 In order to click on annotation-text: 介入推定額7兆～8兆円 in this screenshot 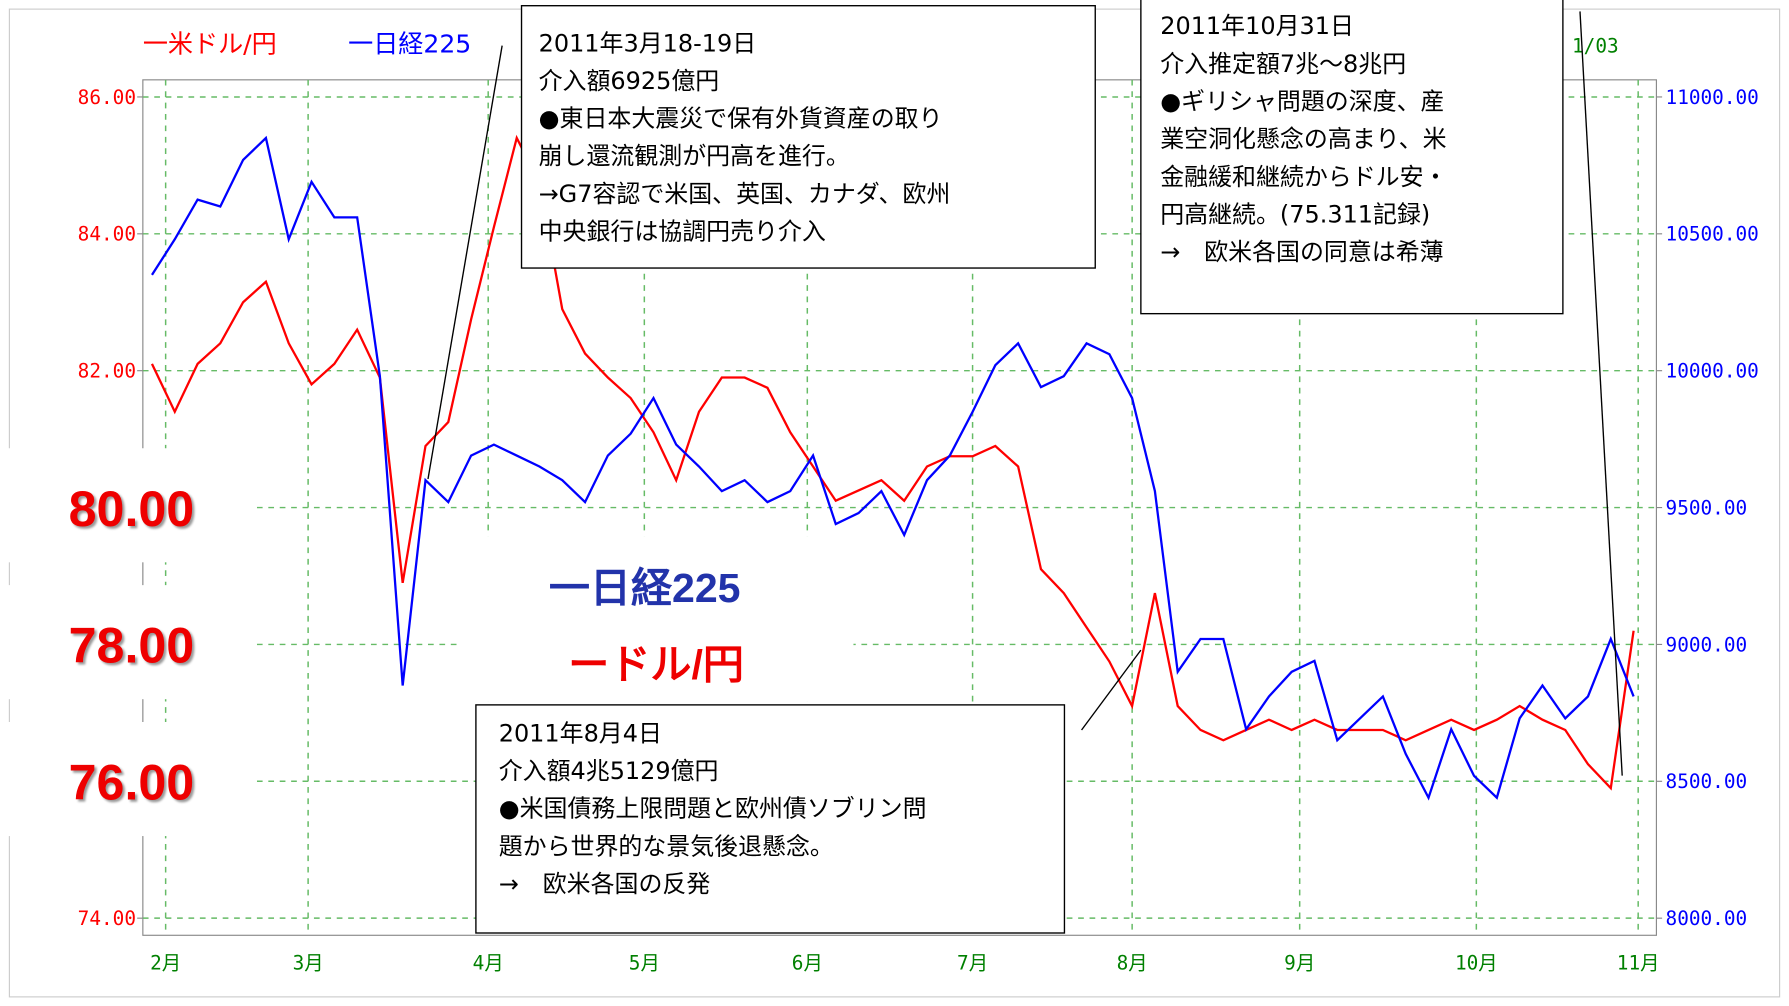, I will do `click(1283, 64)`.